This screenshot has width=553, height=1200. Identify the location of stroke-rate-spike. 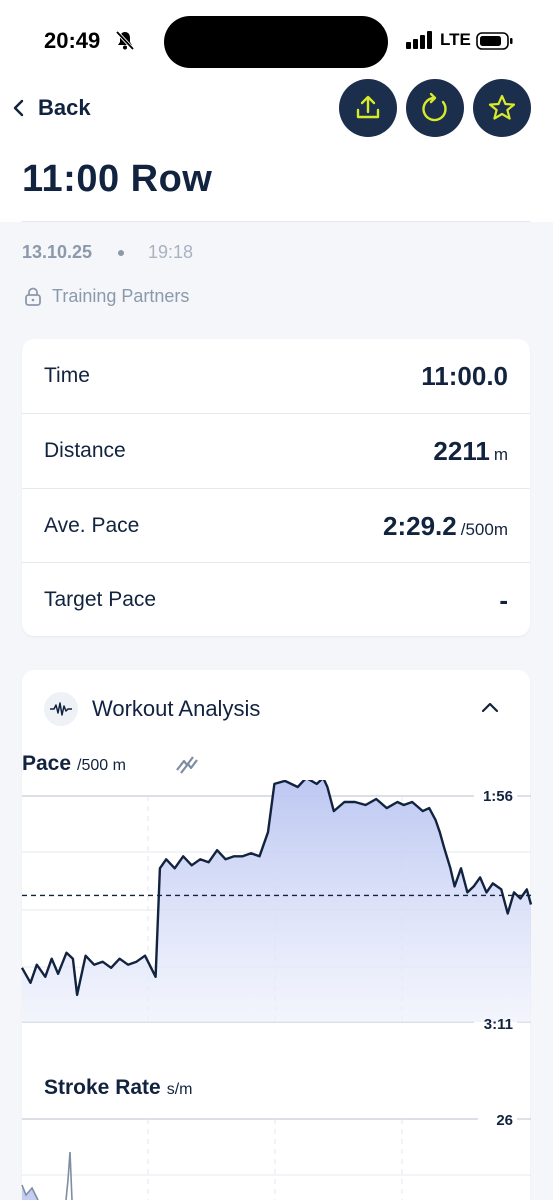
(69, 1175).